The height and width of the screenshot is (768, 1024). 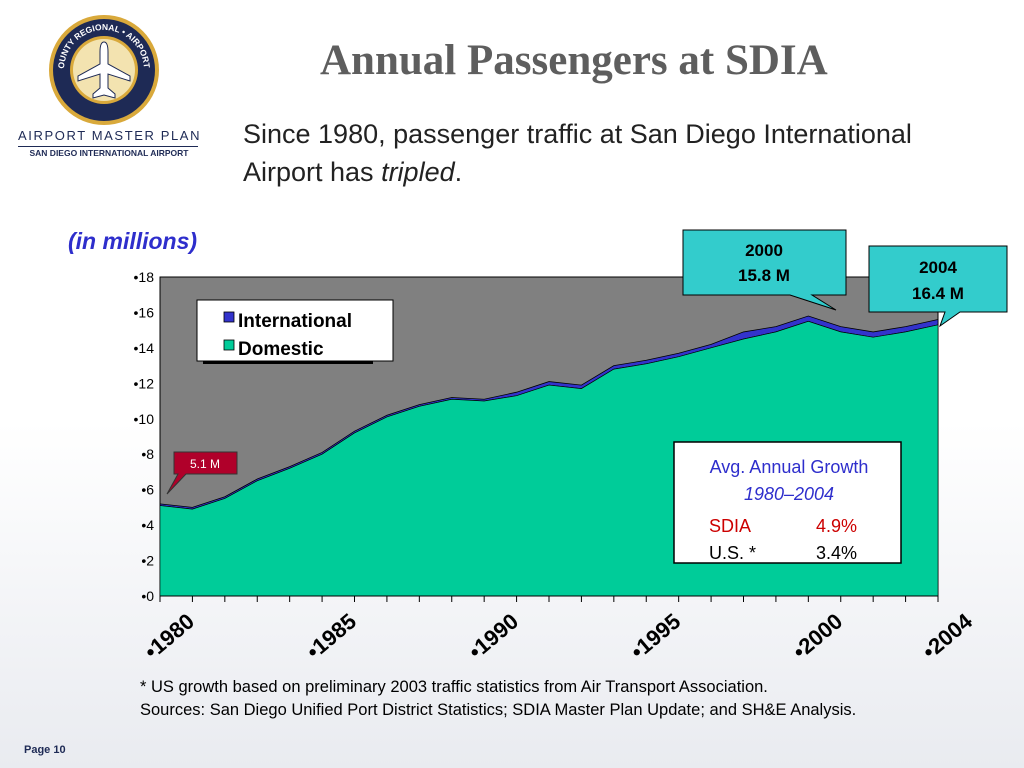 I want to click on legend-label-international: International, so click(x=295, y=321).